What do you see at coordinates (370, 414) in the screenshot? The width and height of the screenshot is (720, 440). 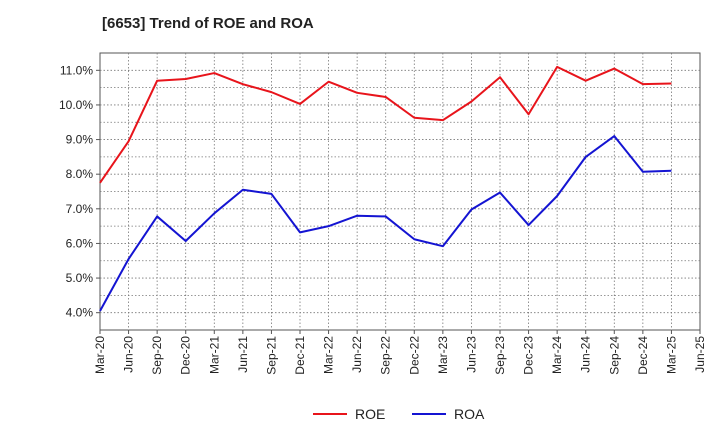 I see `roe-legend-label: ROE` at bounding box center [370, 414].